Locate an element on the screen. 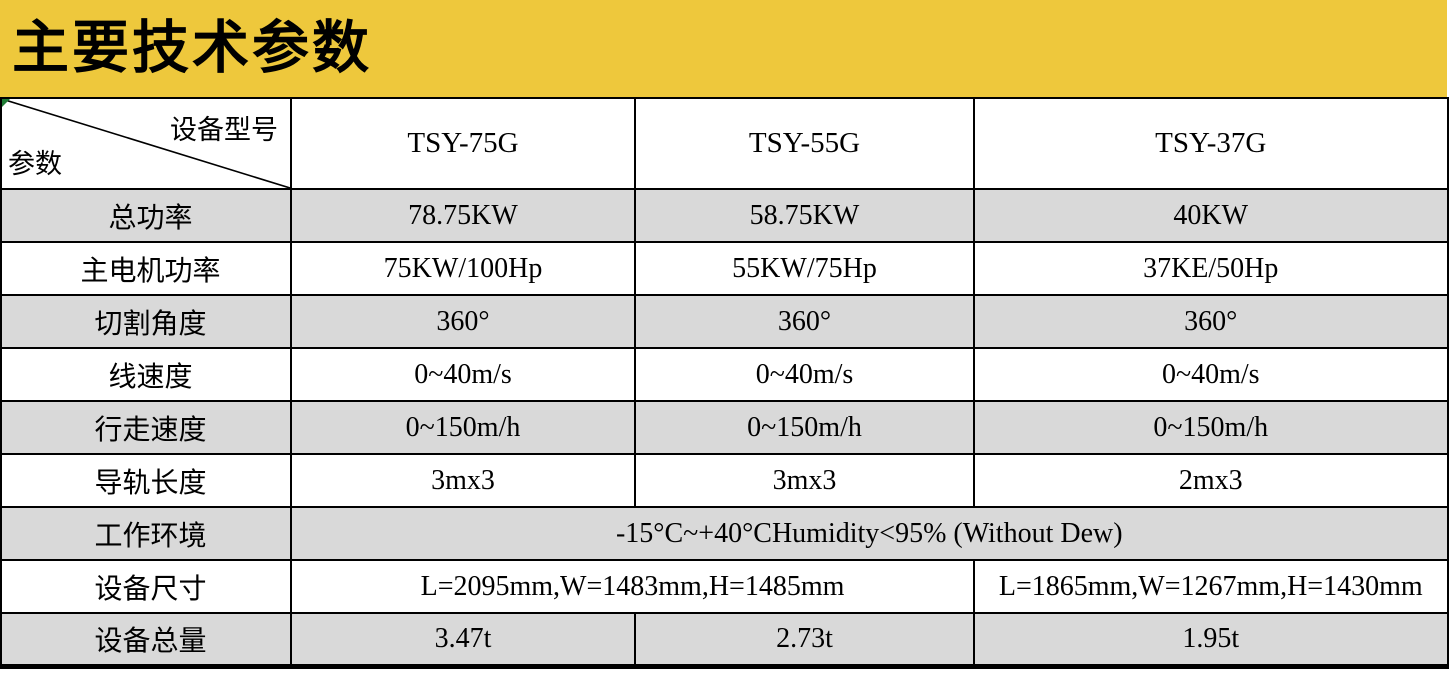 The height and width of the screenshot is (691, 1449). cell-value: 37KE/50Hp is located at coordinates (1211, 268).